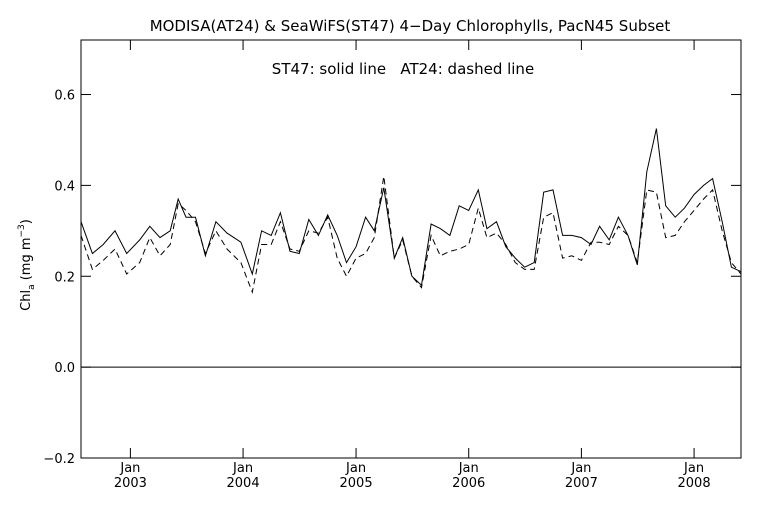  What do you see at coordinates (64, 186) in the screenshot?
I see `y-tick-label: 0.4` at bounding box center [64, 186].